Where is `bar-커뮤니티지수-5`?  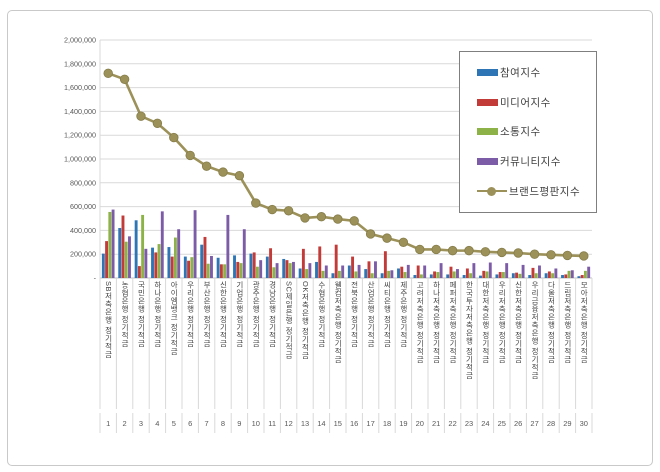
bar-커뮤니티지수-5 is located at coordinates (179, 253).